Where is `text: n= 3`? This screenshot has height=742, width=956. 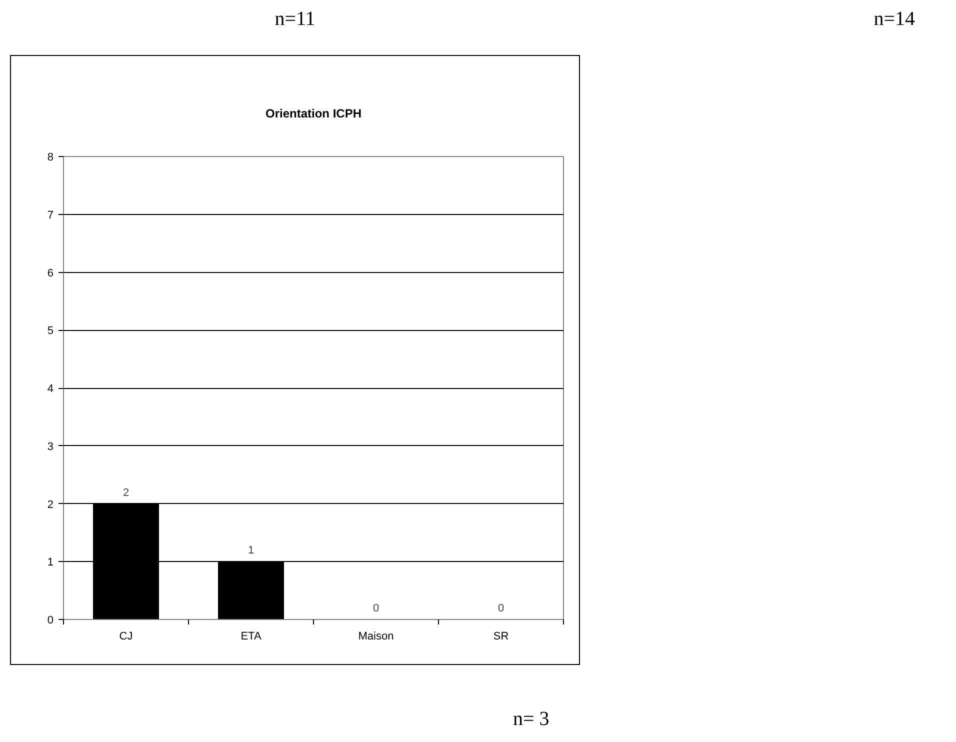
text: n= 3 is located at coordinates (531, 719).